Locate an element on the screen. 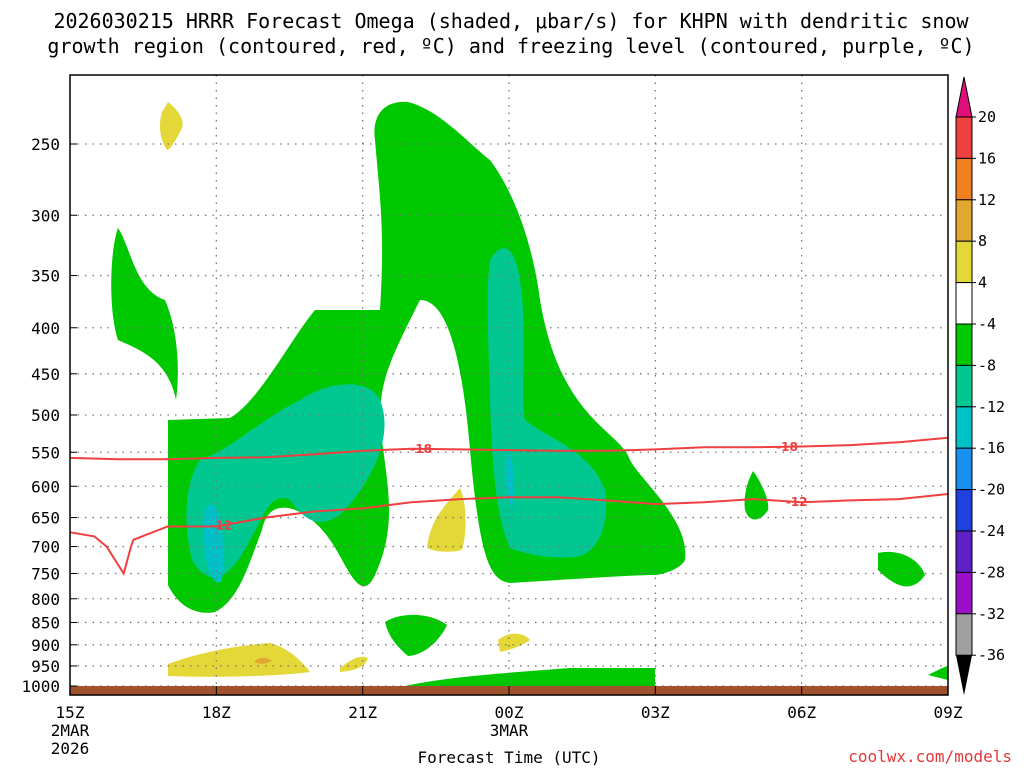 This screenshot has height=768, width=1024. x-tick-sublabel-3MAR: 3MAR is located at coordinates (509, 730).